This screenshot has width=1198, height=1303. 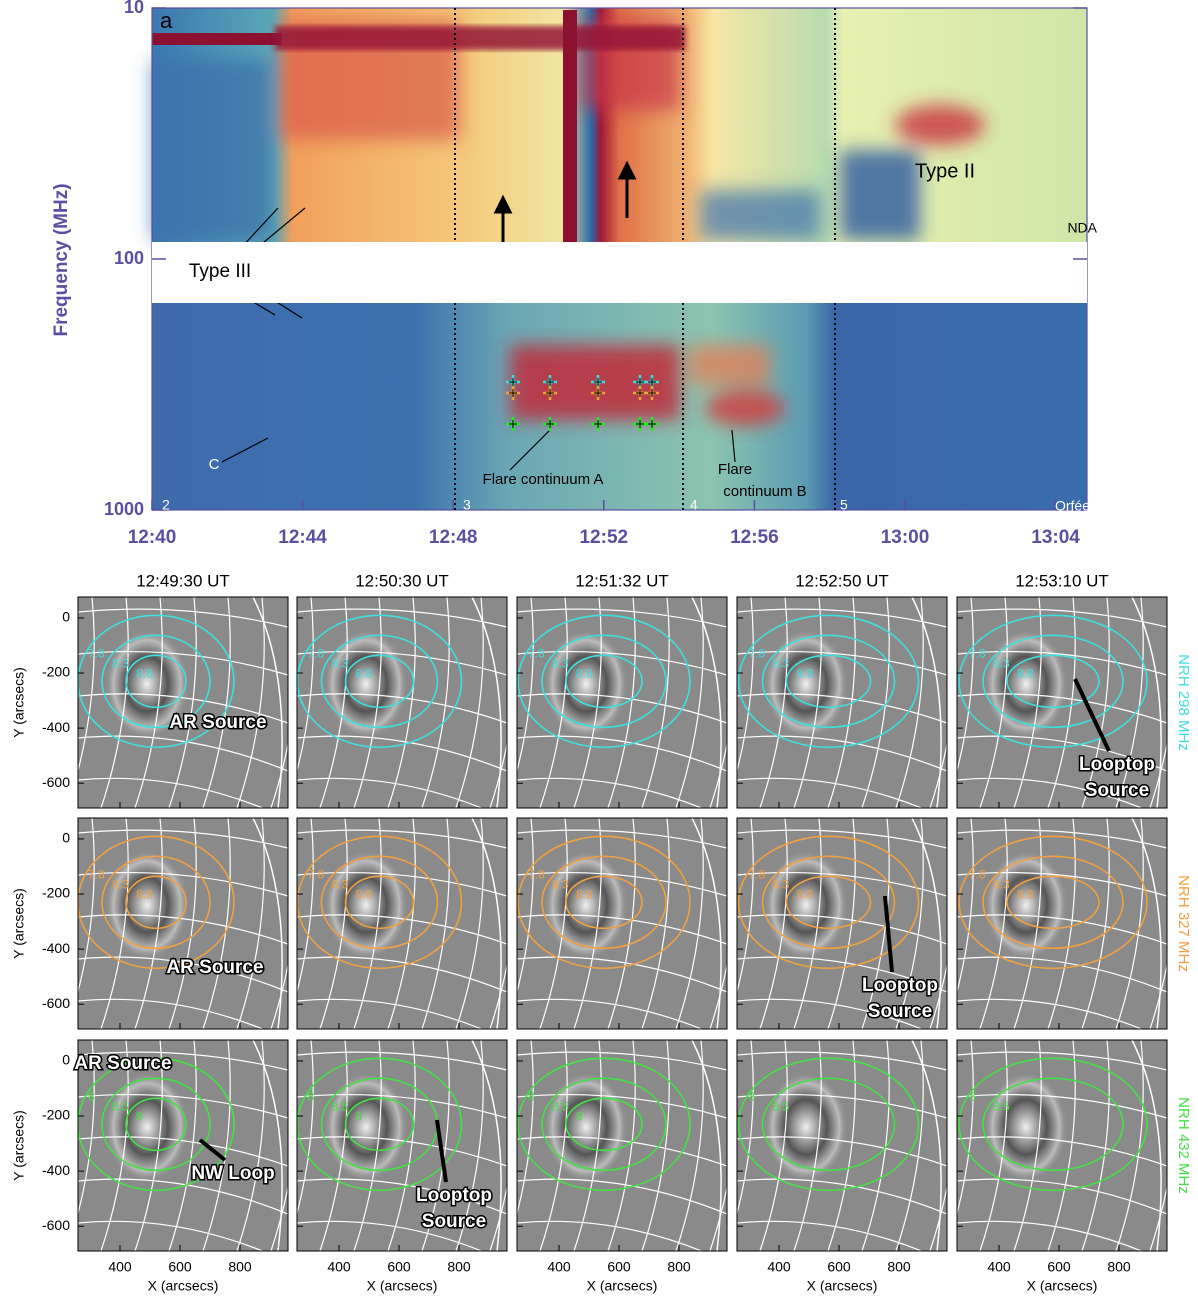 I want to click on contour-label: 8, so click(x=752, y=1096).